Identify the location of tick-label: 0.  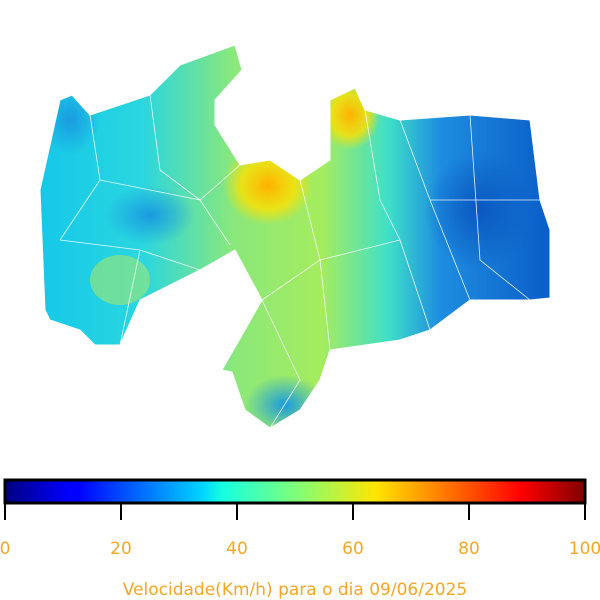
(5, 549).